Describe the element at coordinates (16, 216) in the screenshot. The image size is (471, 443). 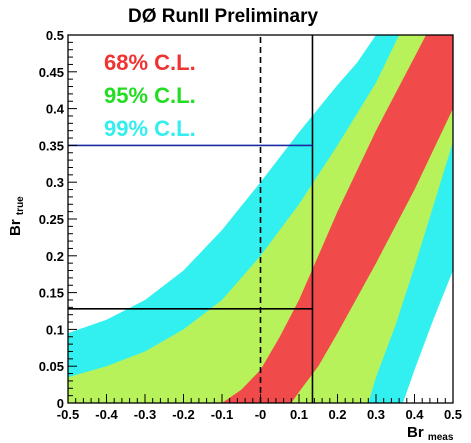
I see `y-axis-label: Br true` at that location.